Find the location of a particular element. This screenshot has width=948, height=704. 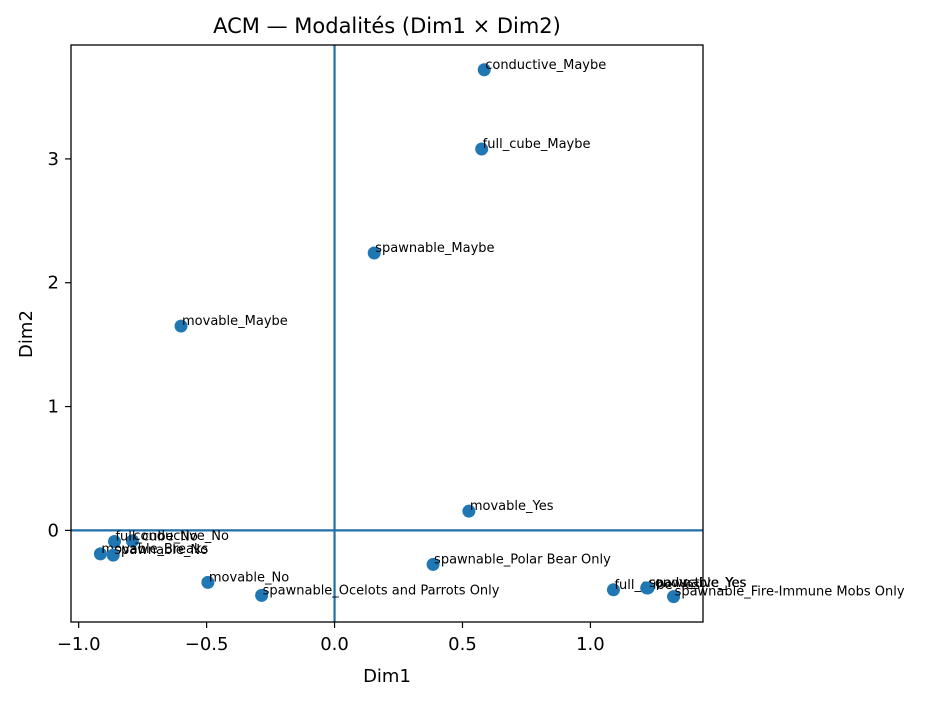

data-point-label: movable_Yes is located at coordinates (512, 506).